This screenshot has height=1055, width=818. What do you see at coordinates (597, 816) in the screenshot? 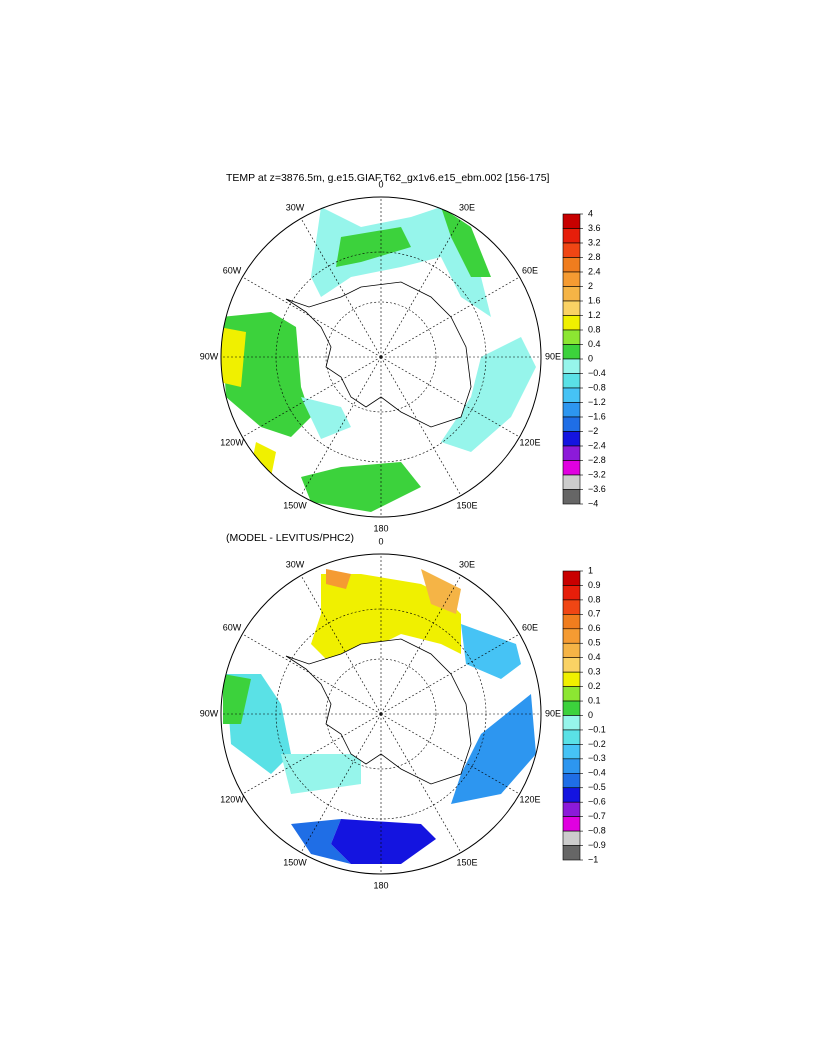
I see `colorbar-label: −0.7` at bounding box center [597, 816].